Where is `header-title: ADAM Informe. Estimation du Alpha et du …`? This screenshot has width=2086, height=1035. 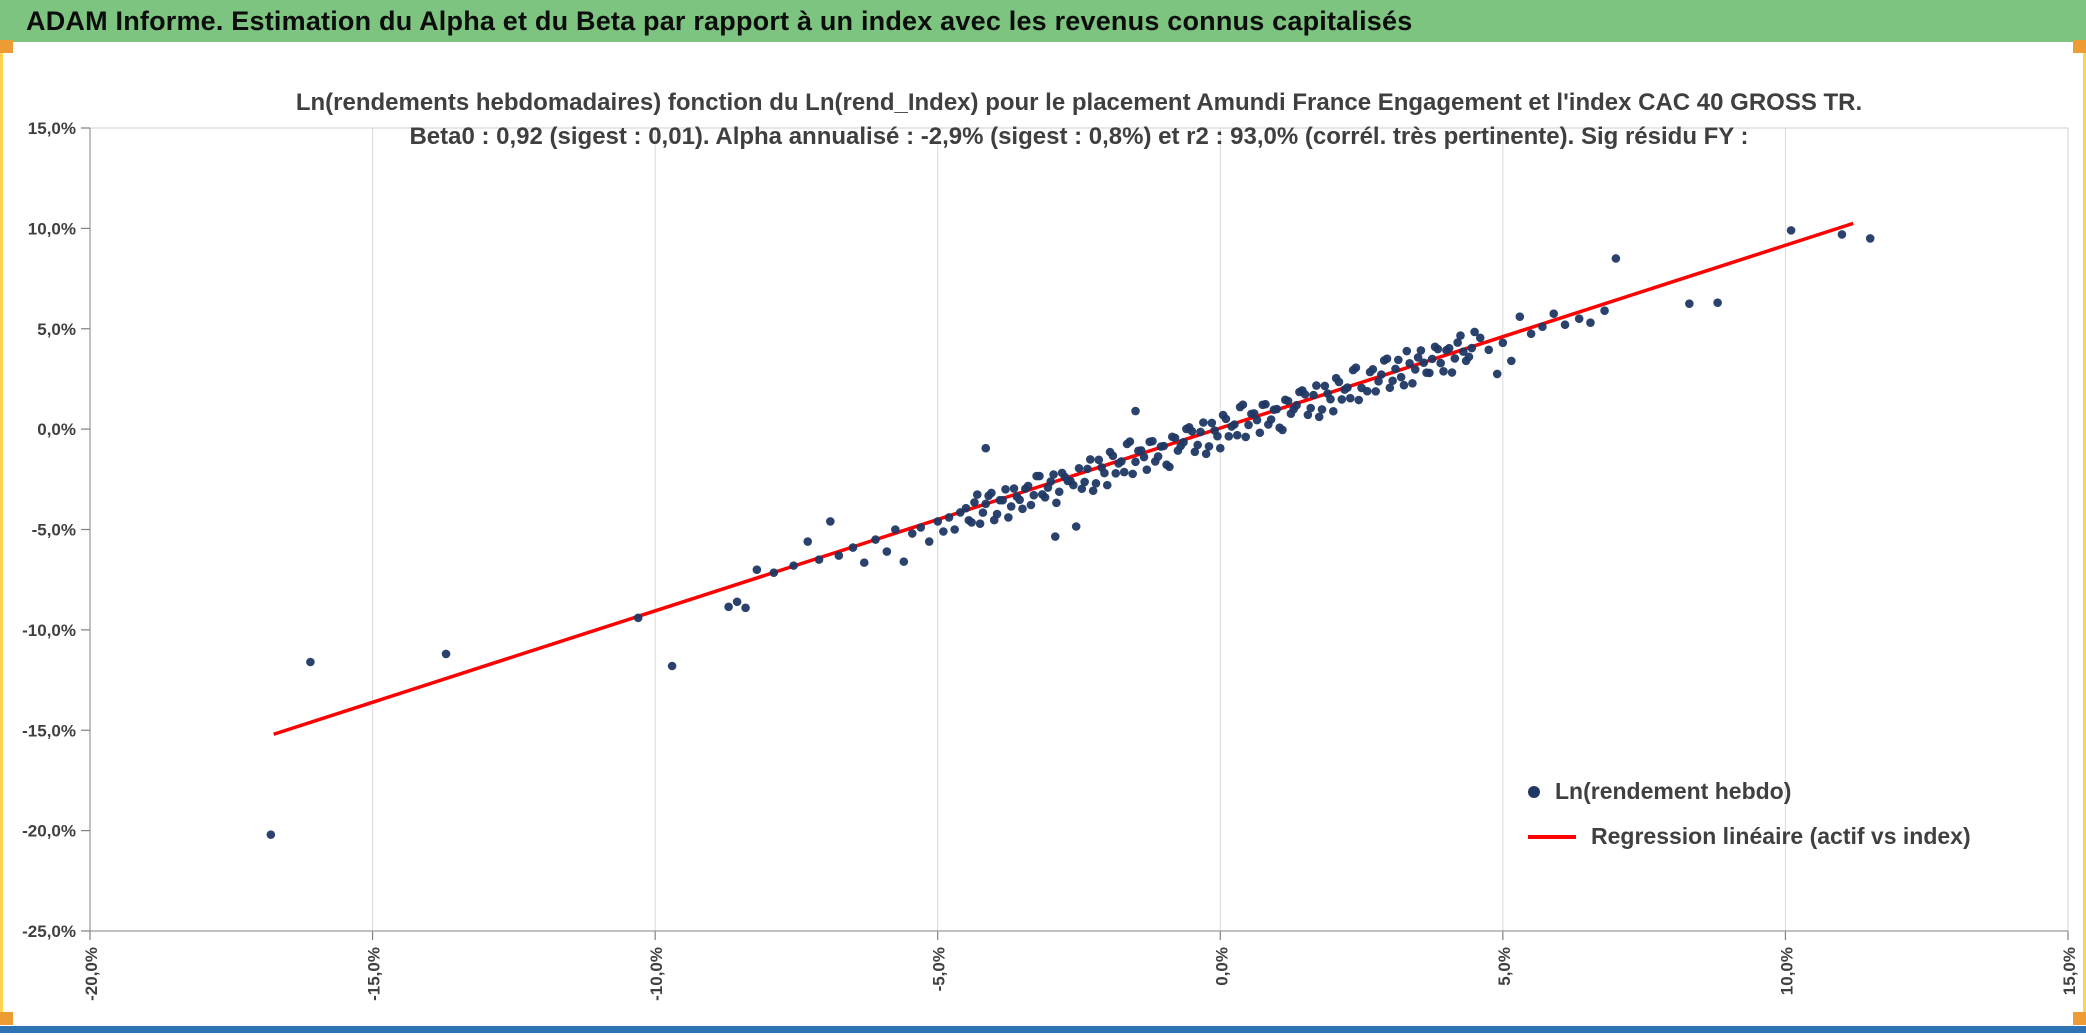
header-title: ADAM Informe. Estimation du Alpha et du … is located at coordinates (719, 20).